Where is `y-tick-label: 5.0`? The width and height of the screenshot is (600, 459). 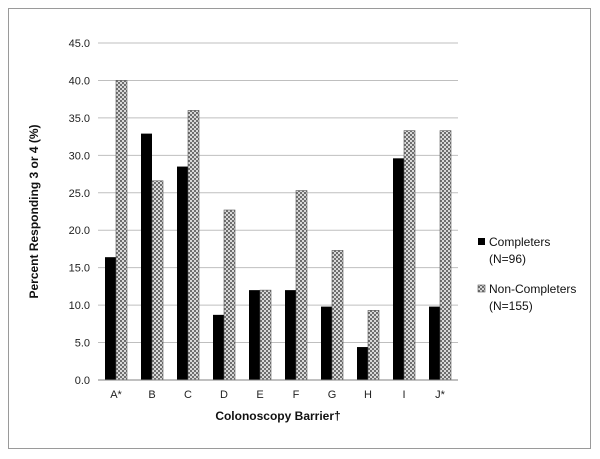
y-tick-label: 5.0 is located at coordinates (82, 344).